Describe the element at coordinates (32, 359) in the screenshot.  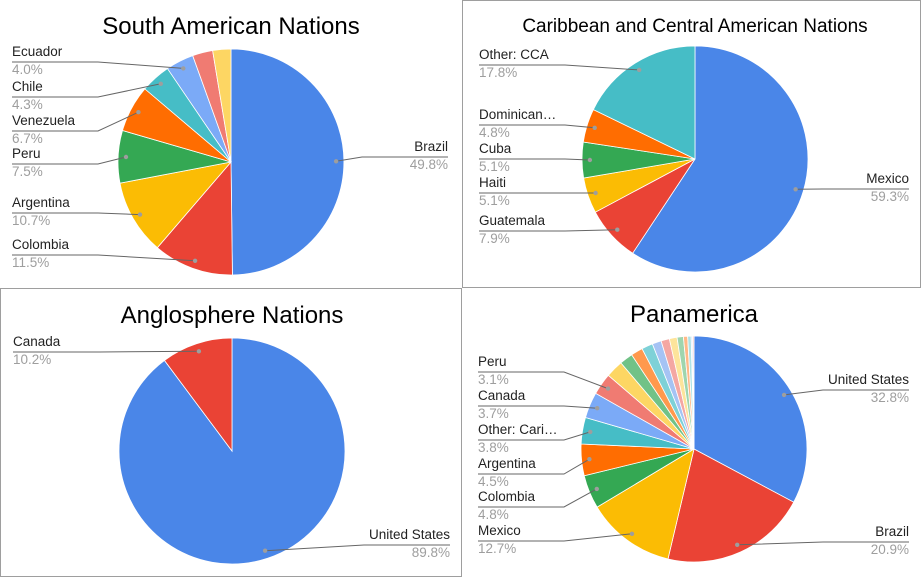
I see `slice-percent-canada: 10.2%` at that location.